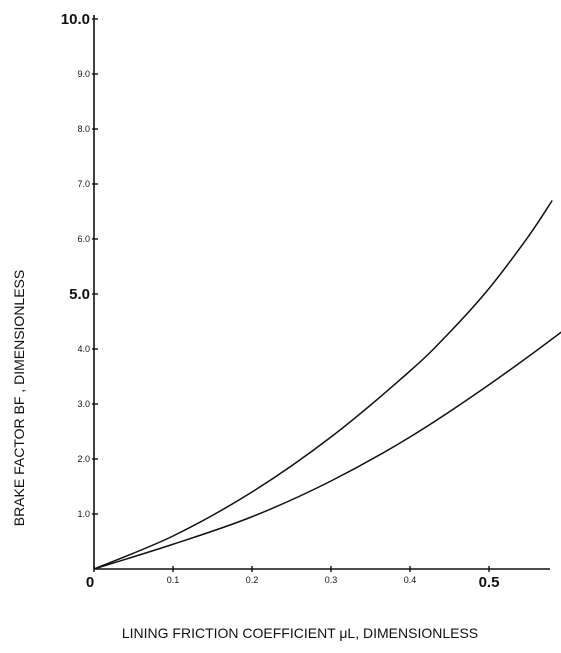 Image resolution: width=561 pixels, height=653 pixels. What do you see at coordinates (410, 580) in the screenshot?
I see `x-tick-label: 0.4` at bounding box center [410, 580].